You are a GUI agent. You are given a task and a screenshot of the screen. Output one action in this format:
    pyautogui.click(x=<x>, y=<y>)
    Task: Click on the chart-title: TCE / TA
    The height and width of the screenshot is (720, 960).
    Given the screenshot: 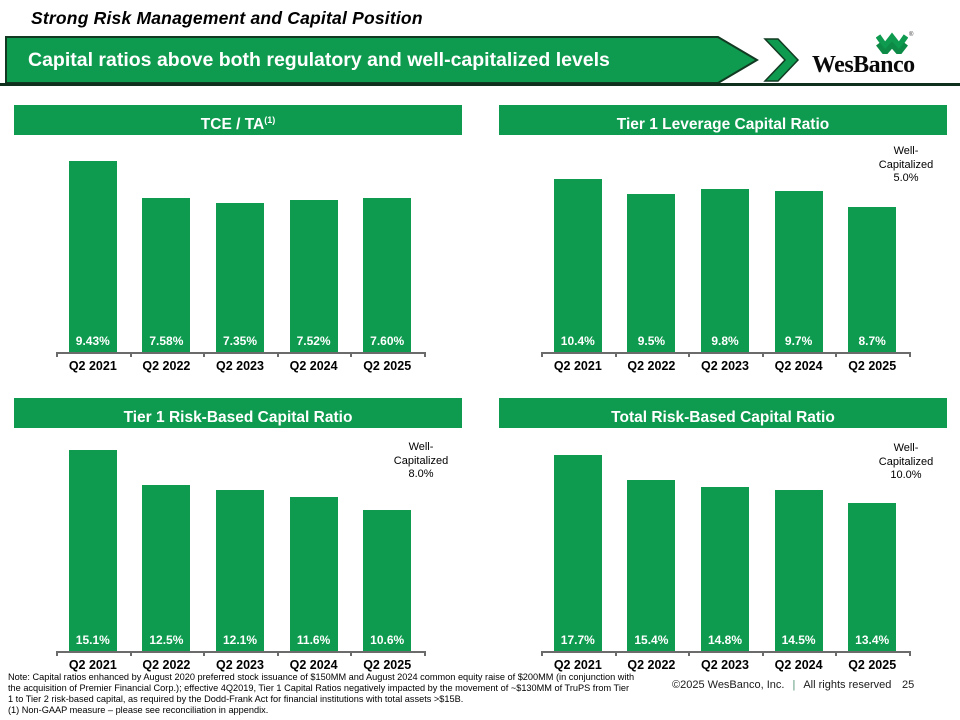 What is the action you would take?
    pyautogui.click(x=232, y=125)
    